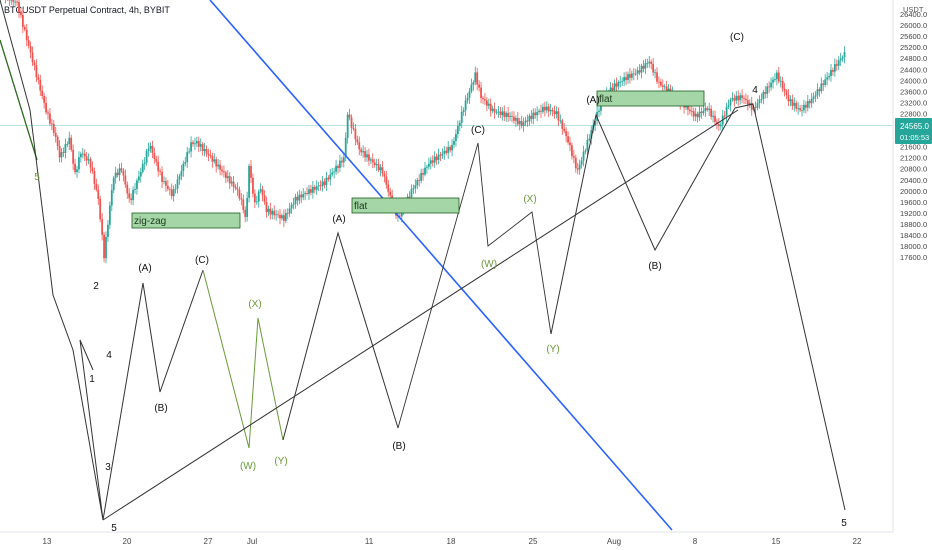 Image resolution: width=932 pixels, height=550 pixels. What do you see at coordinates (92, 379) in the screenshot?
I see `wave-label: 1` at bounding box center [92, 379].